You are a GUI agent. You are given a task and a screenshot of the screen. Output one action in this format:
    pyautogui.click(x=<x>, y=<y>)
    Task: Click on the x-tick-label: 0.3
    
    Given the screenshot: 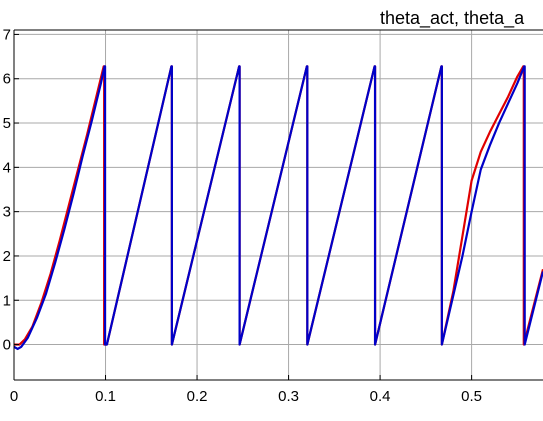 What is the action you would take?
    pyautogui.click(x=288, y=396)
    